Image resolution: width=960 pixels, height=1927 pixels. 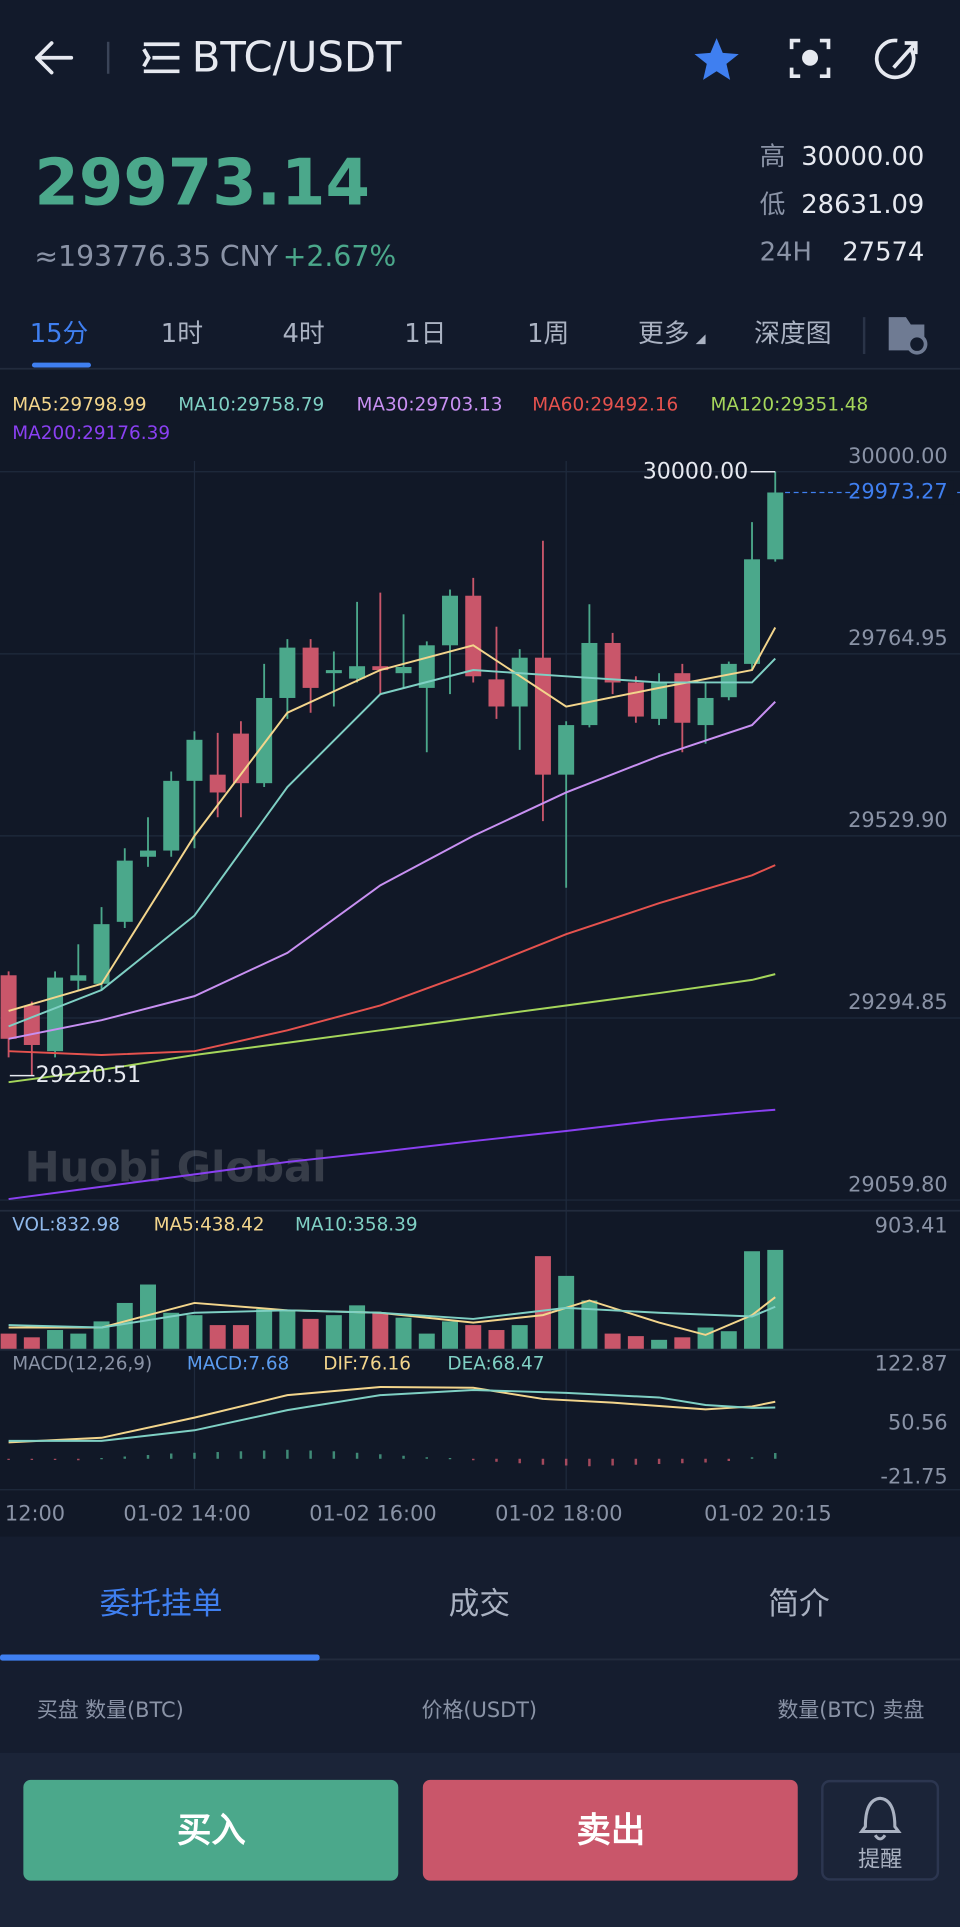 I want to click on high-label: 高, so click(x=773, y=157).